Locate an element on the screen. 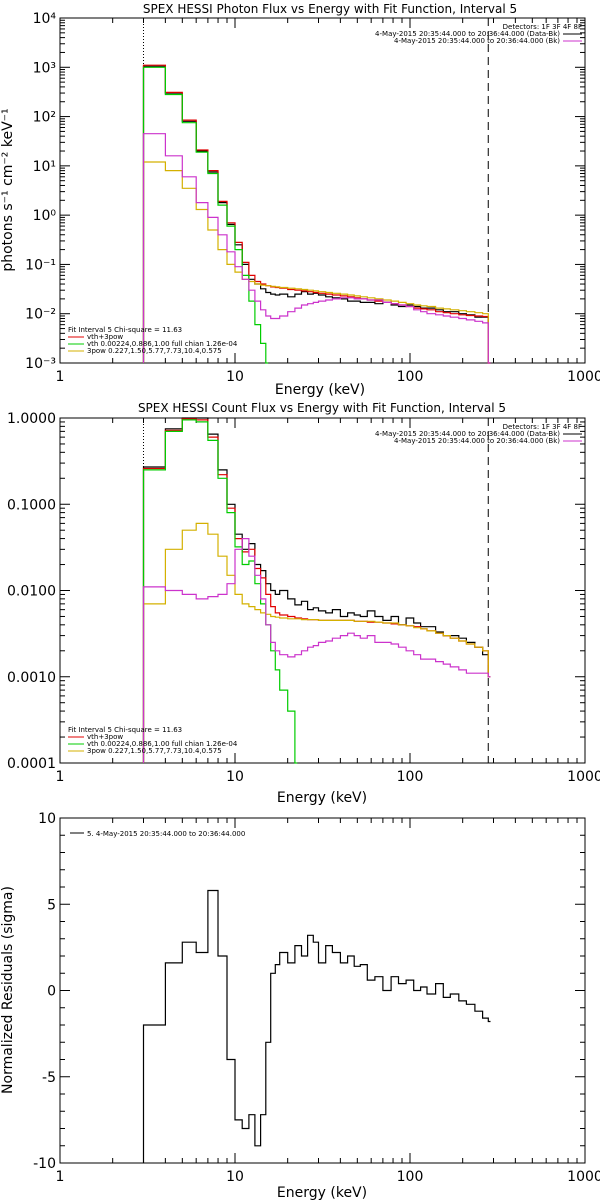 This screenshot has width=600, height=1200. y-tick-label: 0.0010 is located at coordinates (31, 678).